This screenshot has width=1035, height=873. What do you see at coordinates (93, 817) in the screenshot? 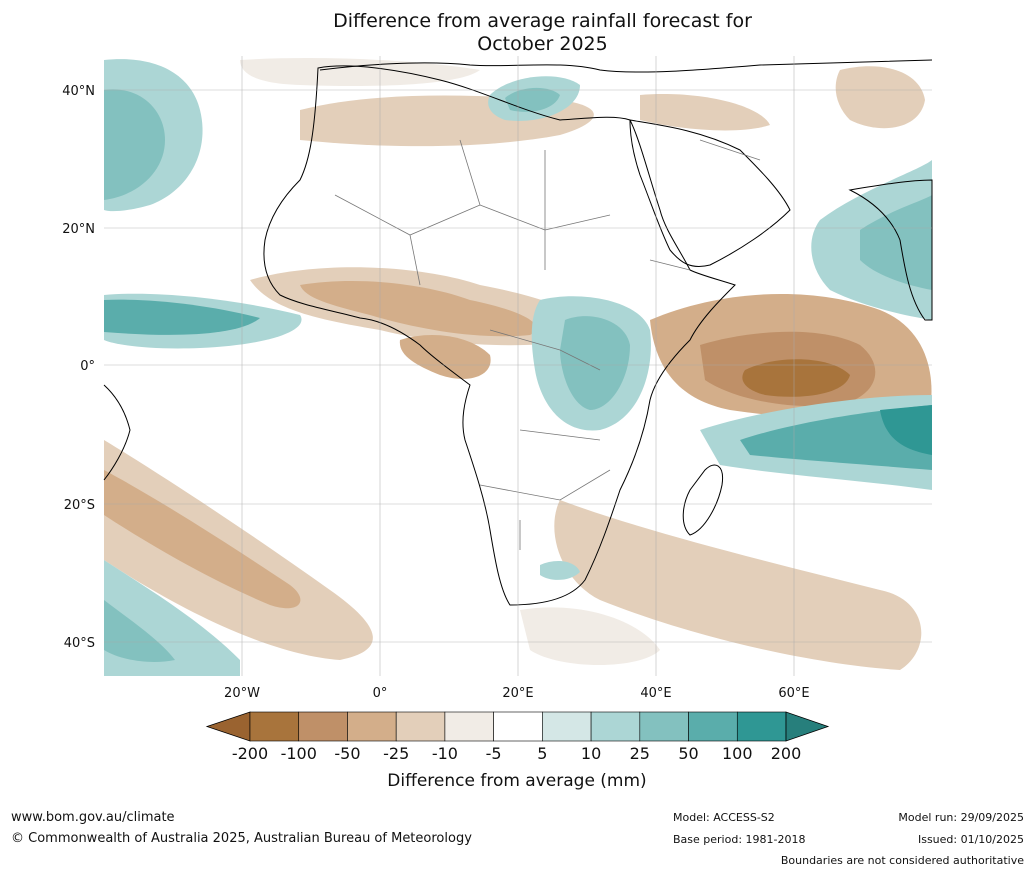
I see `footer-website: www.bom.gov.au/climate` at bounding box center [93, 817].